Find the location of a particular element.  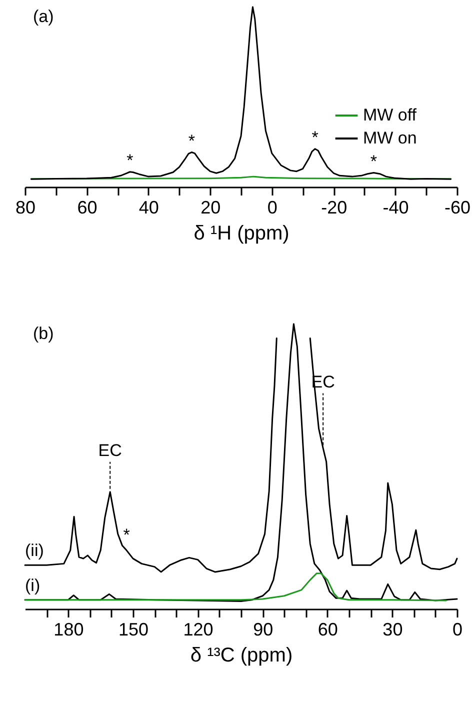

chart-title: (b) is located at coordinates (43, 333).